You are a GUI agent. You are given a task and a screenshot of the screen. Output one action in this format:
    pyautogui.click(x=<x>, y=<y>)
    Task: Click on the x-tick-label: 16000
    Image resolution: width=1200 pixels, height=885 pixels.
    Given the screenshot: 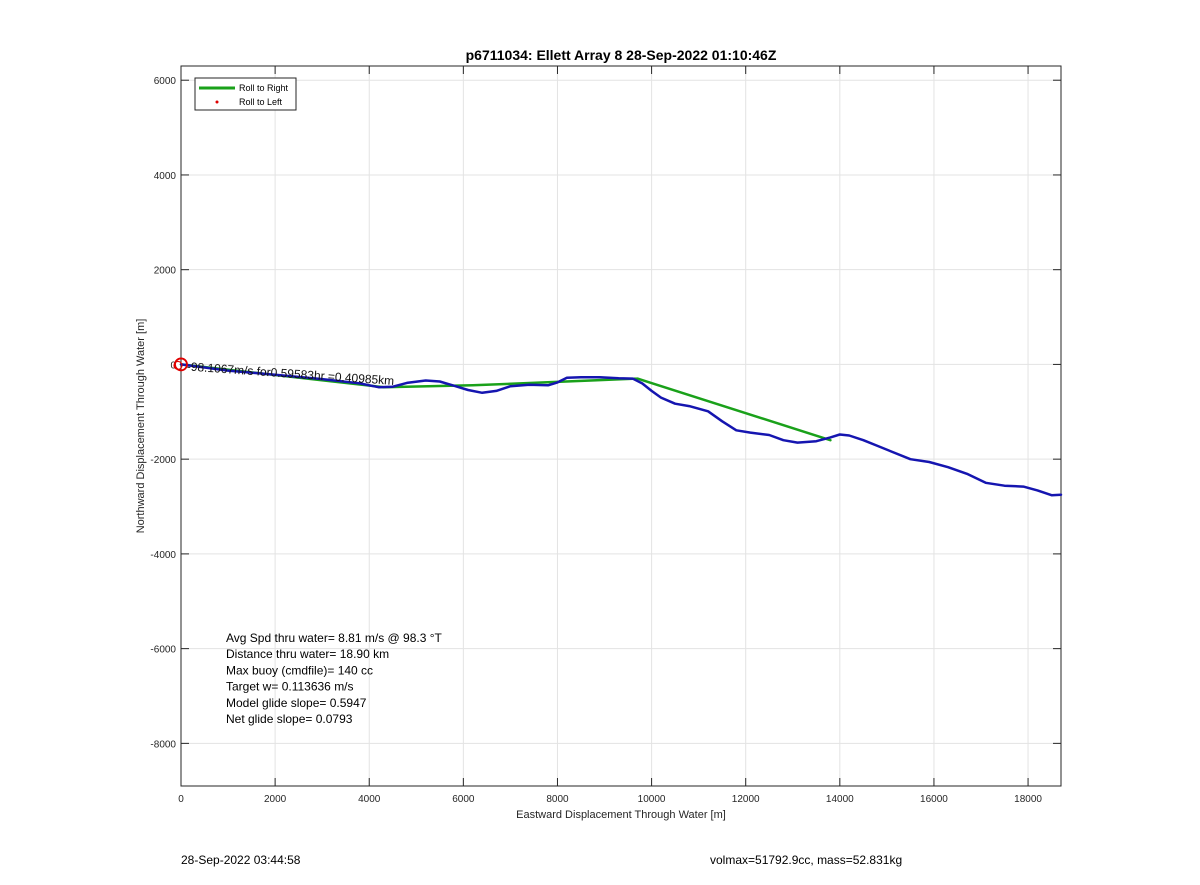 What is the action you would take?
    pyautogui.click(x=934, y=799)
    